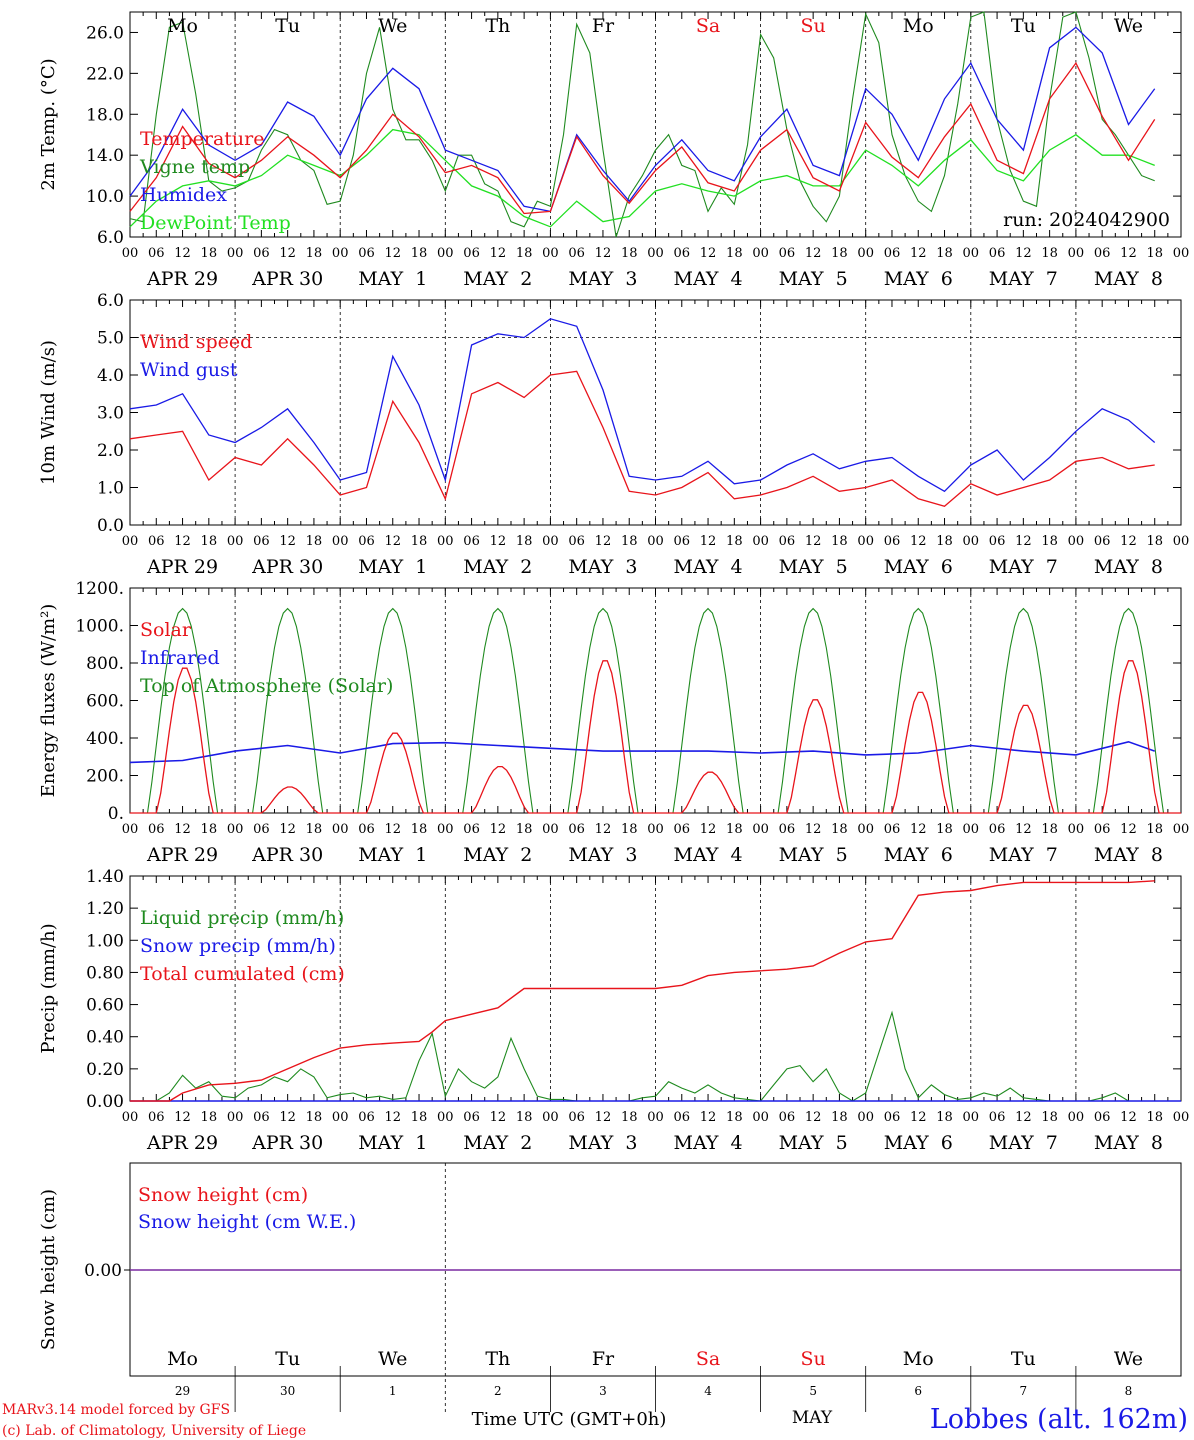  What do you see at coordinates (918, 26) in the screenshot?
I see `weekday-label: Mo` at bounding box center [918, 26].